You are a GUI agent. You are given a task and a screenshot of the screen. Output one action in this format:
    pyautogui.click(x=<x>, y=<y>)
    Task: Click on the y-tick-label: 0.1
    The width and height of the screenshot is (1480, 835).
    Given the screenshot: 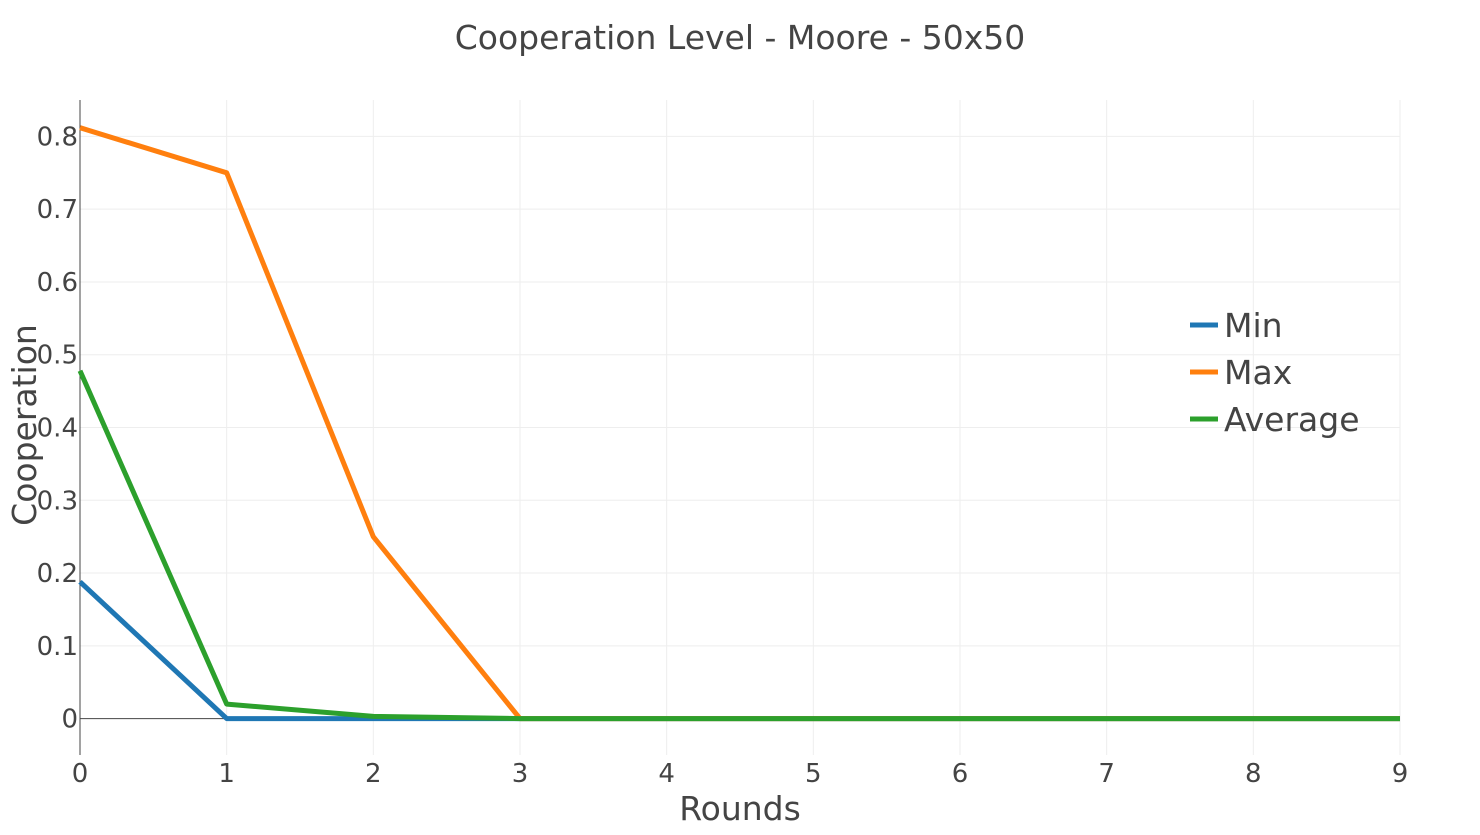 What is the action you would take?
    pyautogui.click(x=57, y=647)
    